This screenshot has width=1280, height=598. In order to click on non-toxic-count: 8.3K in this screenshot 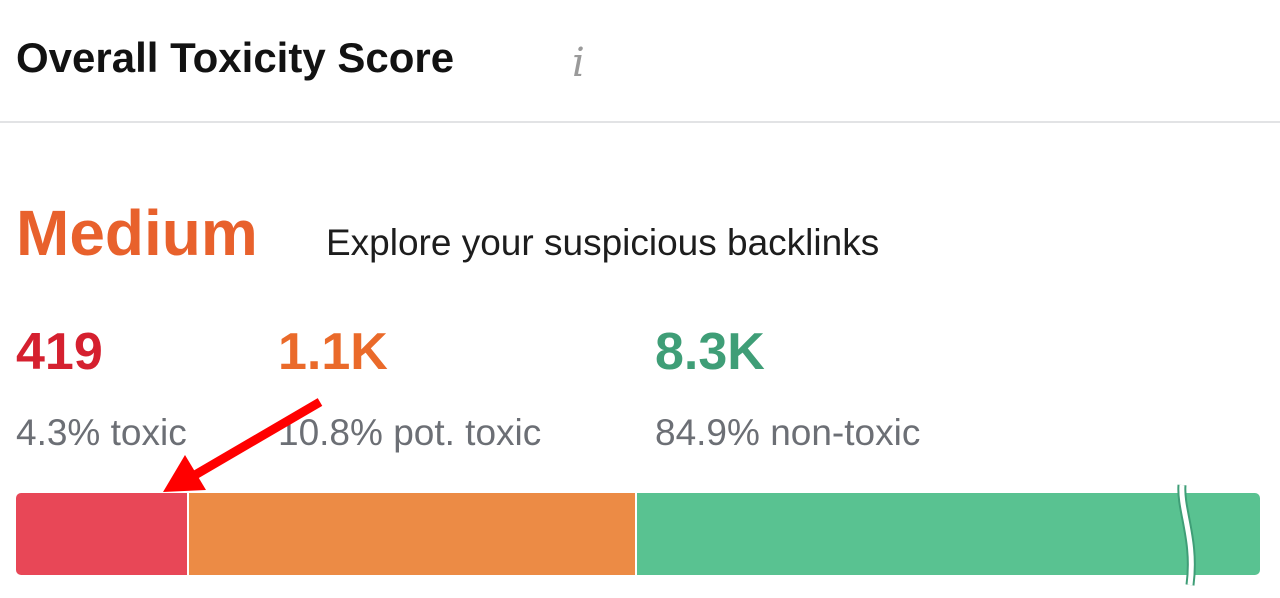, I will do `click(710, 352)`.